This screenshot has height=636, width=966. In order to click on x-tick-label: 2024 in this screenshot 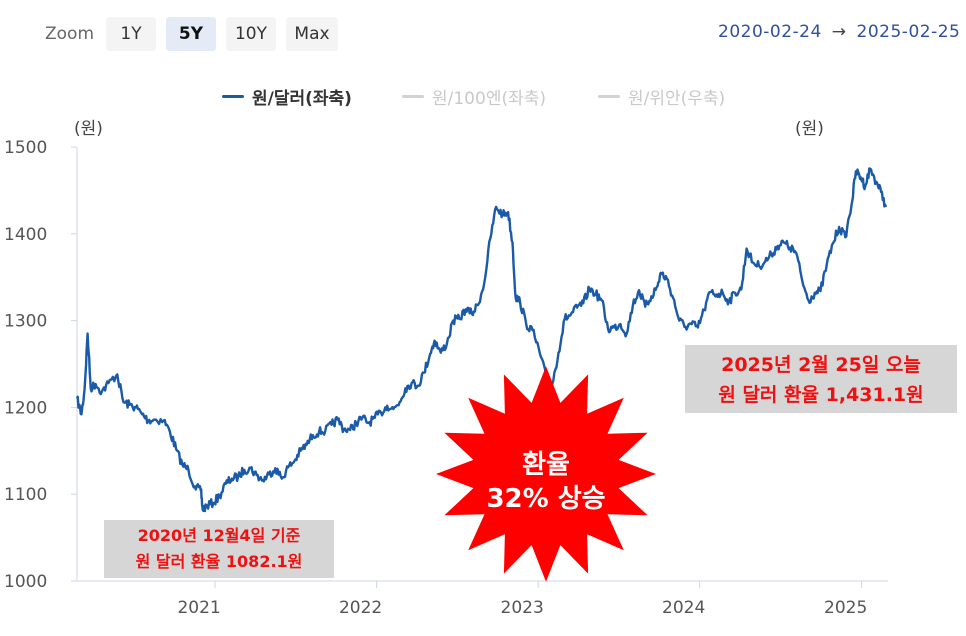, I will do `click(683, 608)`.